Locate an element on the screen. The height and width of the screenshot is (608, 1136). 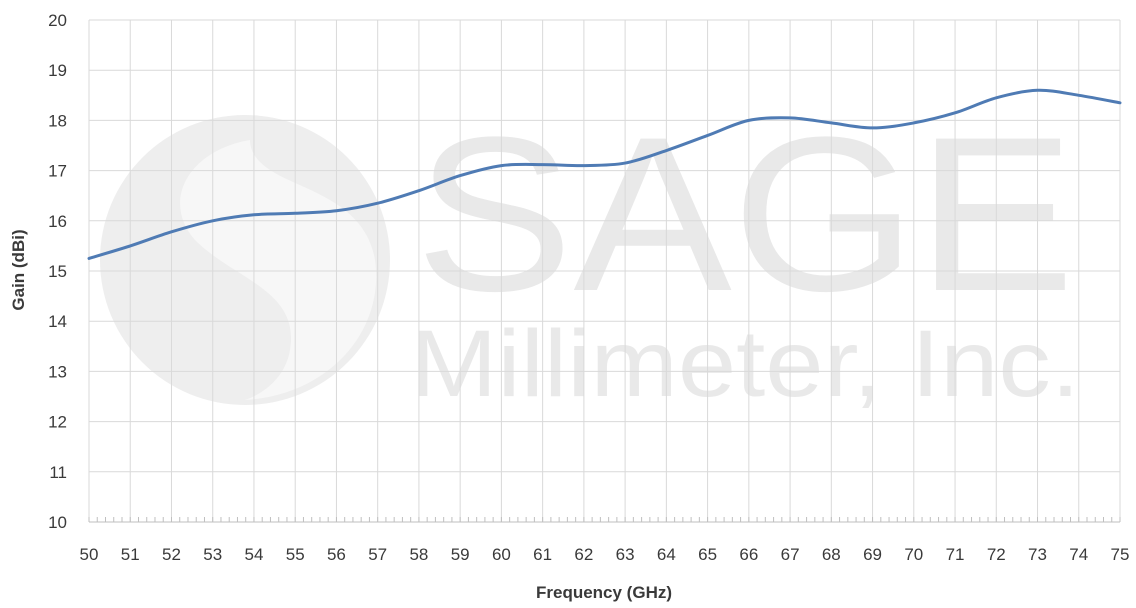
y-tick-label: 19 is located at coordinates (57, 70).